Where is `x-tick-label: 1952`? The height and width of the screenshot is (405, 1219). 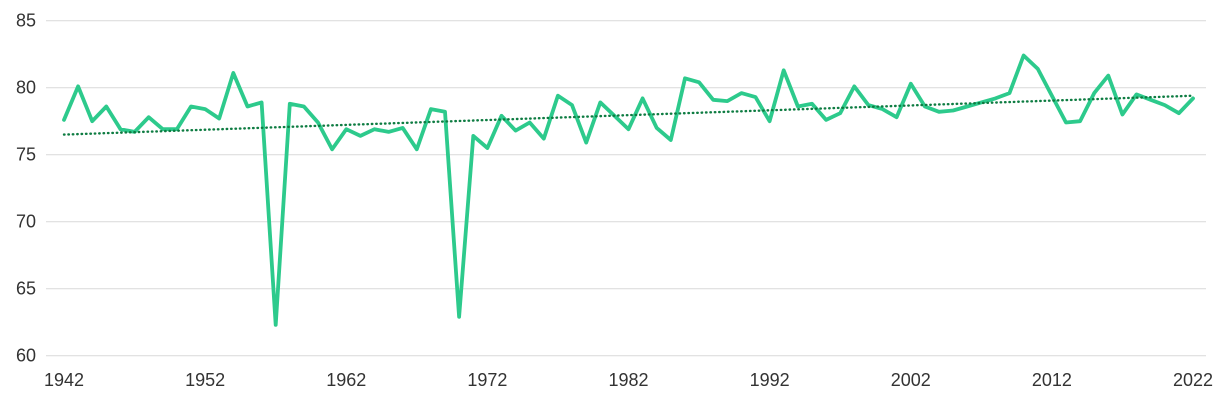
x-tick-label: 1952 is located at coordinates (205, 380).